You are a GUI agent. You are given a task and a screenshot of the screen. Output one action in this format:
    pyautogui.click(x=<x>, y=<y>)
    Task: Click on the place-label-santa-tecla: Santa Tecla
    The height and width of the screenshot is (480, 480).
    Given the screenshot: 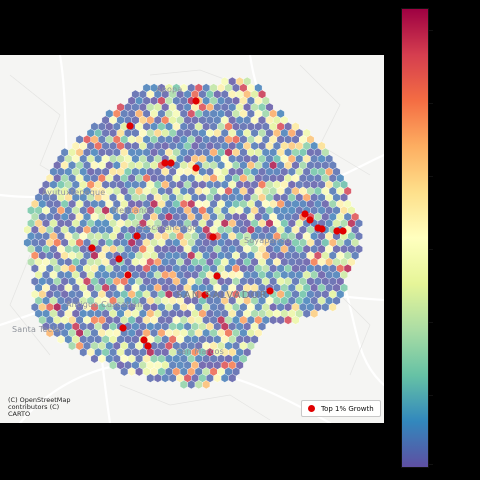 What is the action you would take?
    pyautogui.click(x=36, y=329)
    